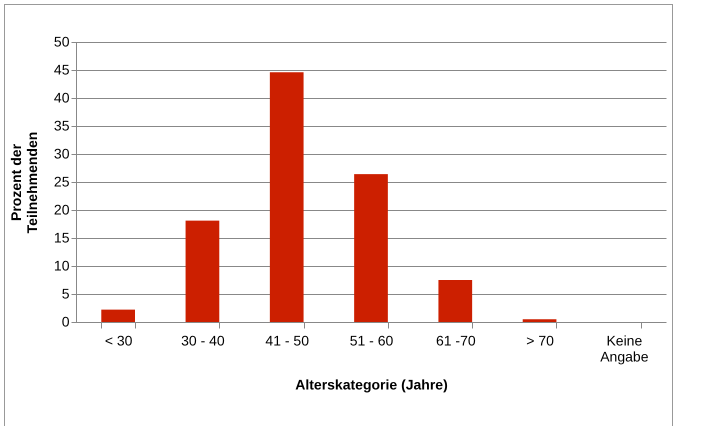 This screenshot has height=426, width=726. Describe the element at coordinates (372, 340) in the screenshot. I see `x-tick-label: 51 - 60` at that location.